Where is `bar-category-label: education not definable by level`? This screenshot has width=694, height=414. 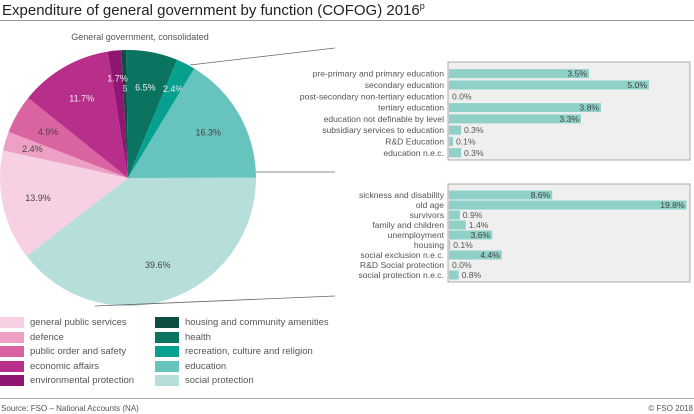 bar-category-label: education not definable by level is located at coordinates (384, 119).